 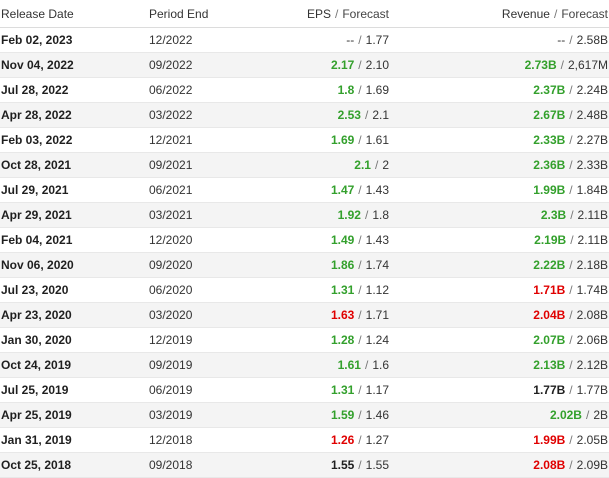 I want to click on table-row: Jan 30, 2020 12/2019 1.28/1.24 2.07B/2.06B, so click(x=304, y=340).